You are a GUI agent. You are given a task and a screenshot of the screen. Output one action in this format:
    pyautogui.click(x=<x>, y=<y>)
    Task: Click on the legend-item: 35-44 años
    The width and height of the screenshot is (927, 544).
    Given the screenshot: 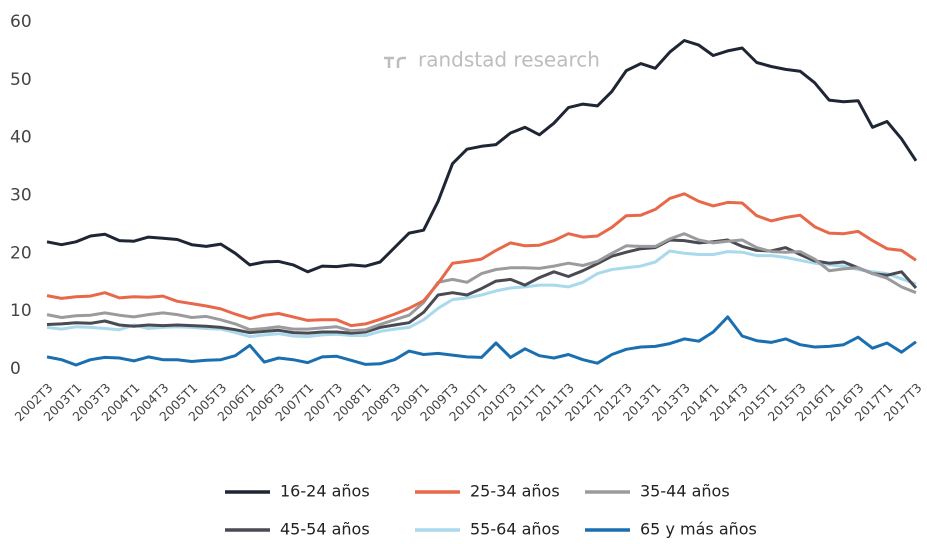 What is the action you would take?
    pyautogui.click(x=657, y=491)
    